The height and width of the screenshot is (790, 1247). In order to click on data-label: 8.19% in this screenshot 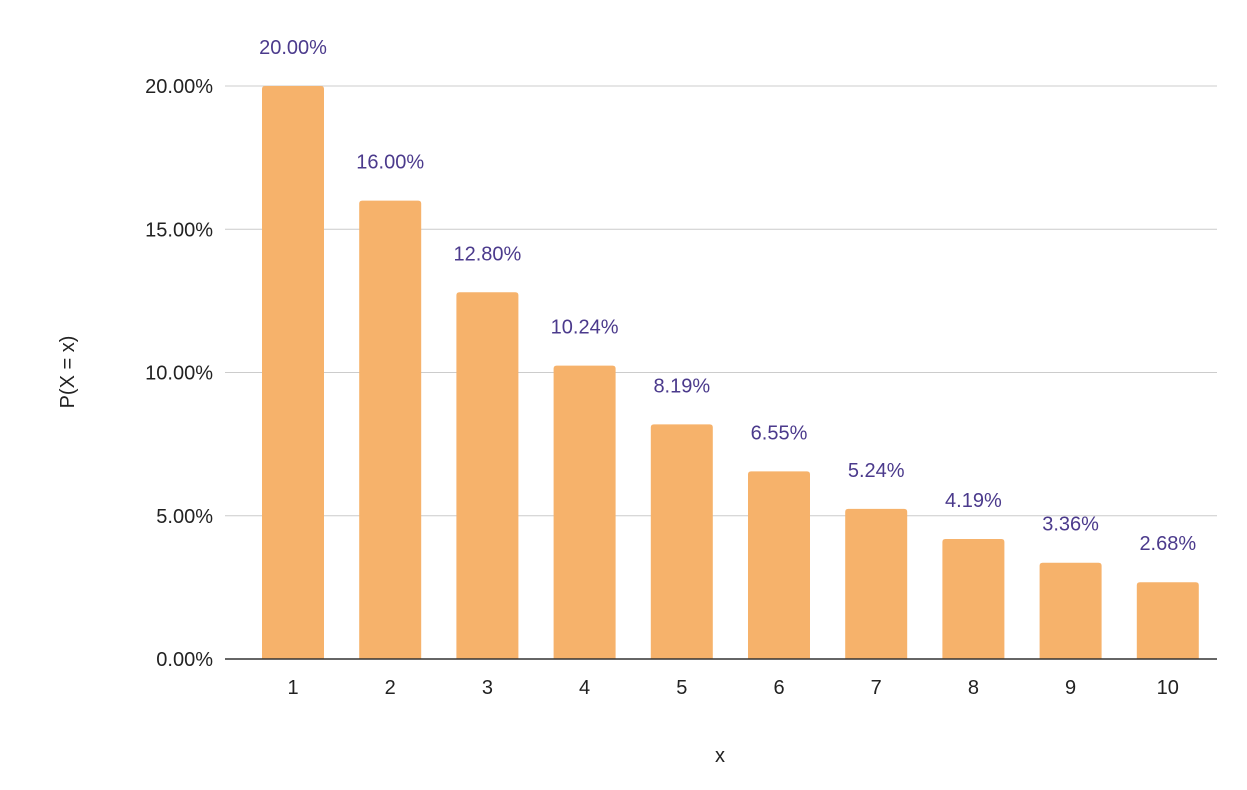, I will do `click(681, 386)`.